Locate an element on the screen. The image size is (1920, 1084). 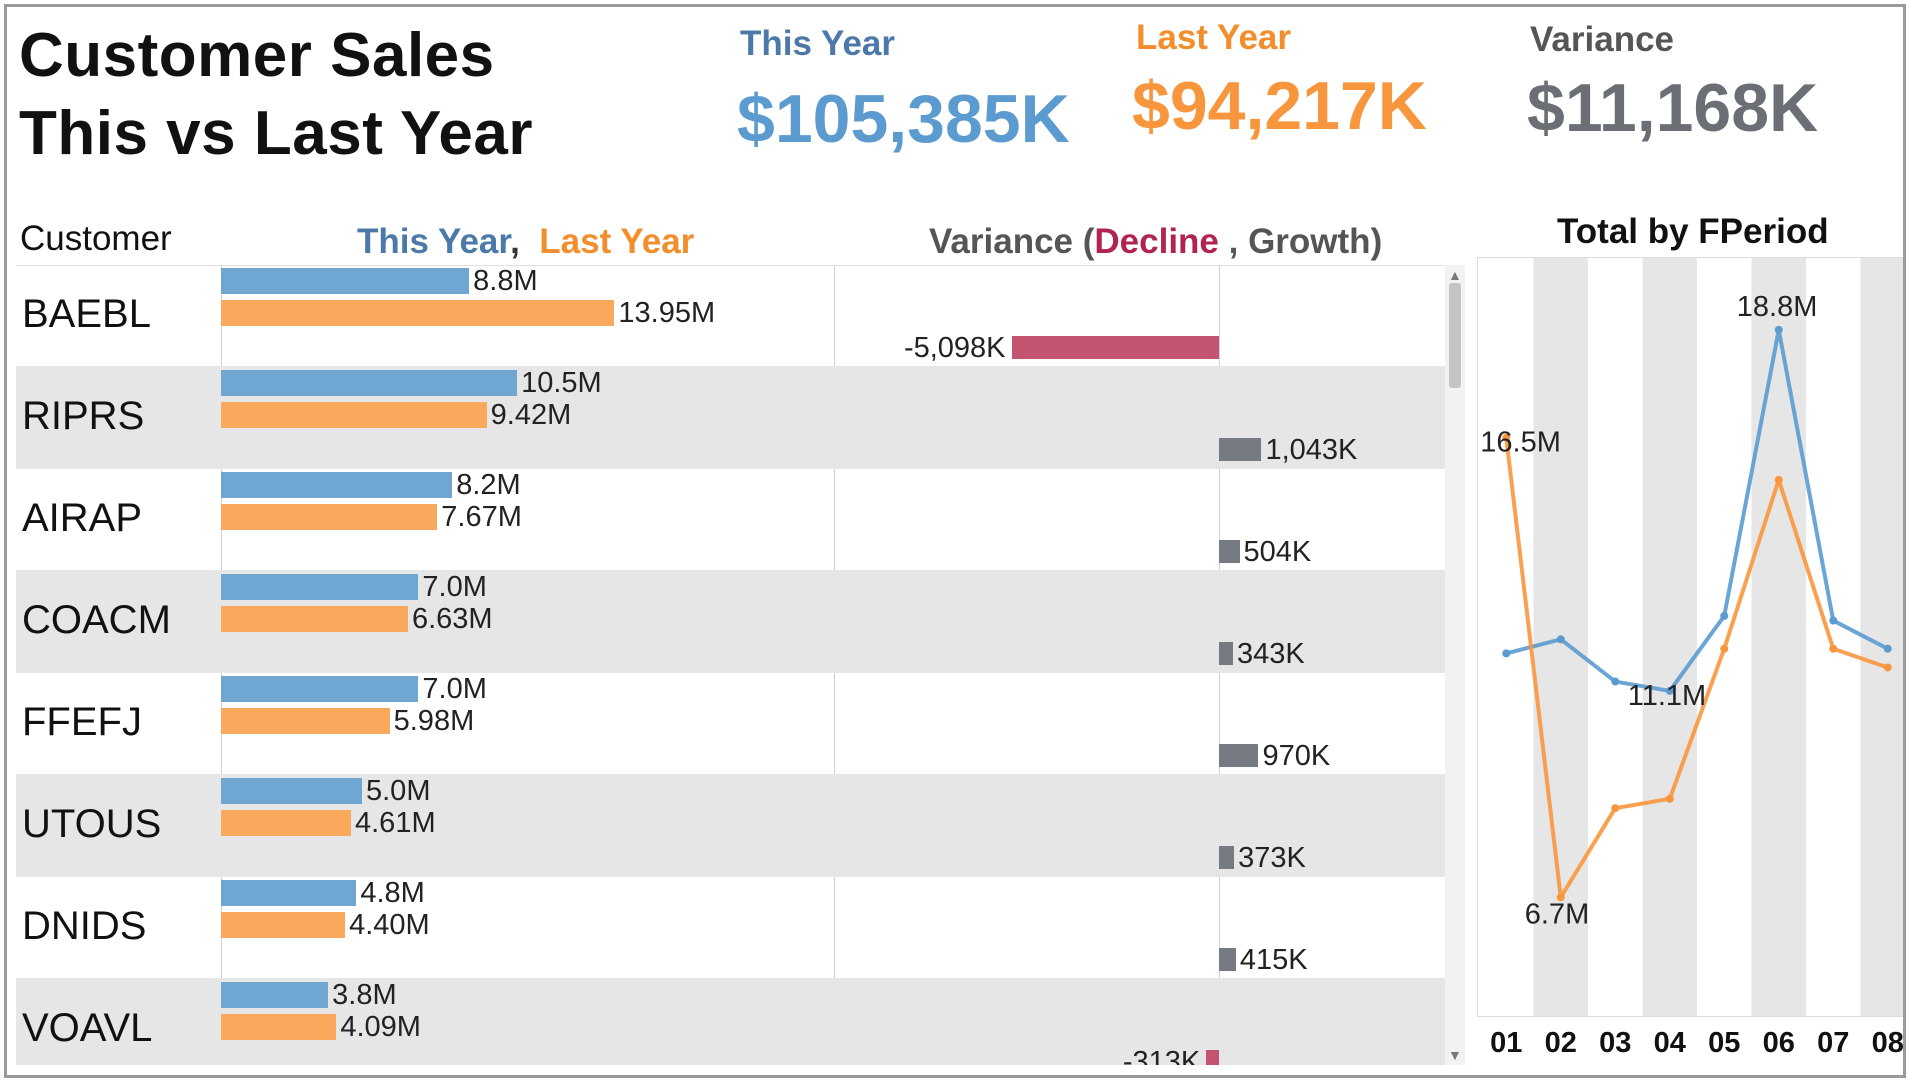
table-row: DNIDS 4.8M 4.40M 415K is located at coordinates (730, 928).